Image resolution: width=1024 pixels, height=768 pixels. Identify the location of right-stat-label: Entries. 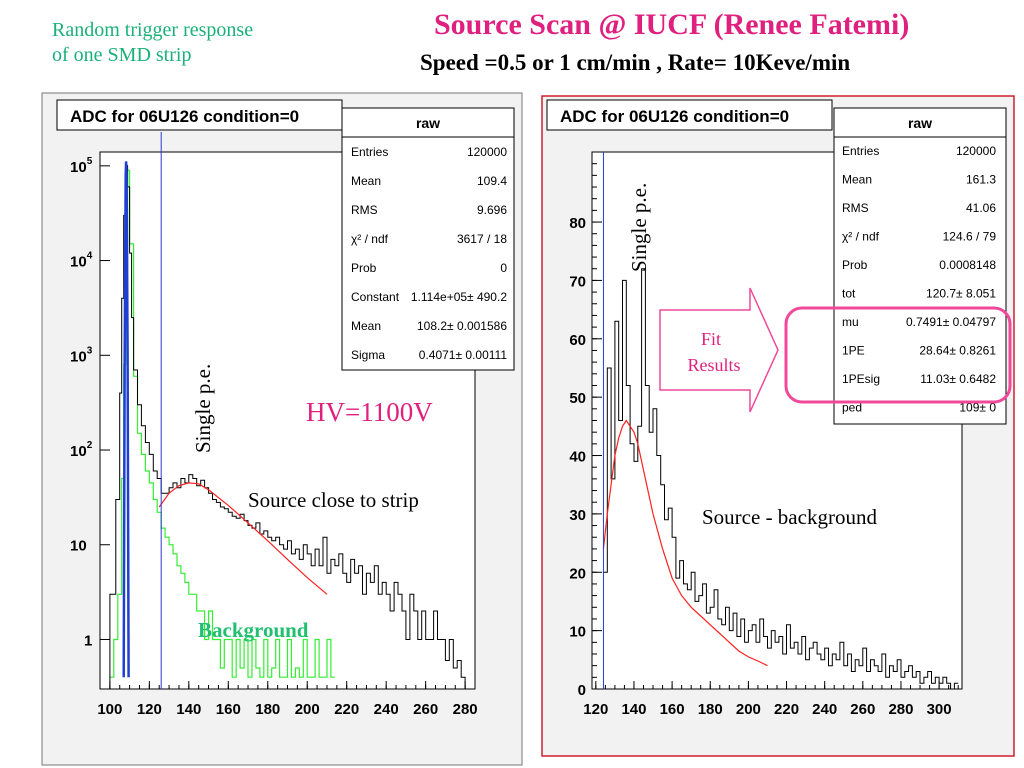
(860, 151).